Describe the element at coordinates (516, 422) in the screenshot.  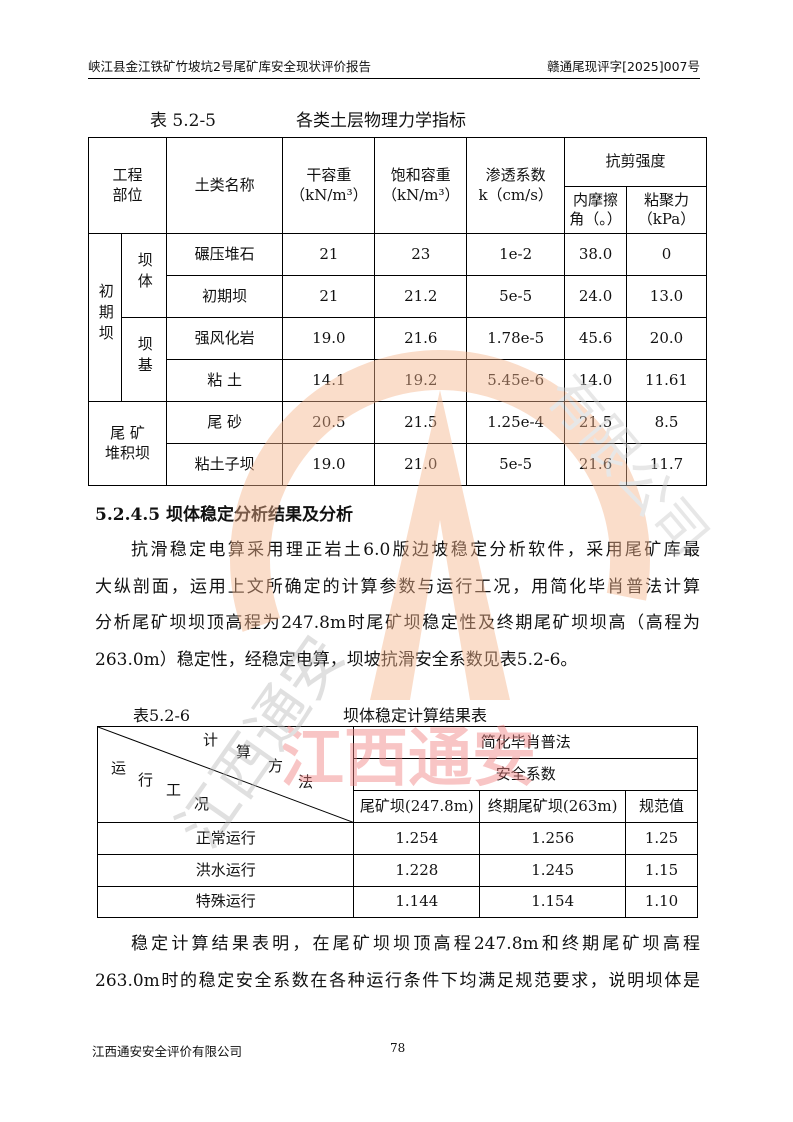
I see `cell: 1.25e-4` at that location.